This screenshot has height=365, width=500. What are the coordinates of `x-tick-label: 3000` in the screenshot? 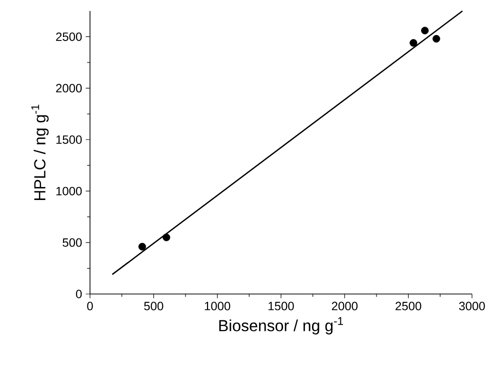 It's located at (472, 306).